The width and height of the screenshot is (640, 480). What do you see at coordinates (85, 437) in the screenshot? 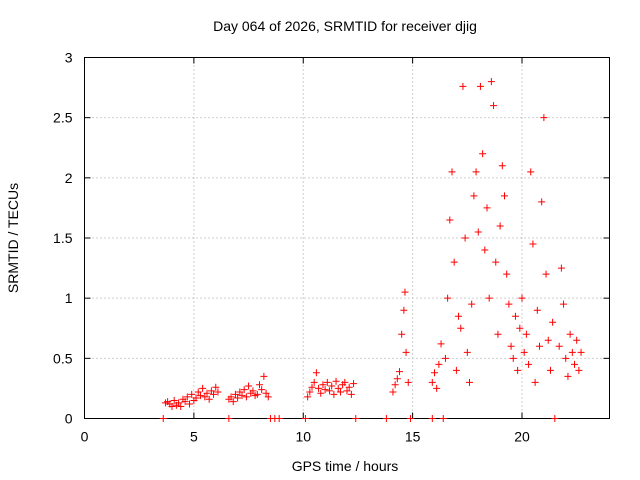
I see `x-tick-label: 0` at bounding box center [85, 437].